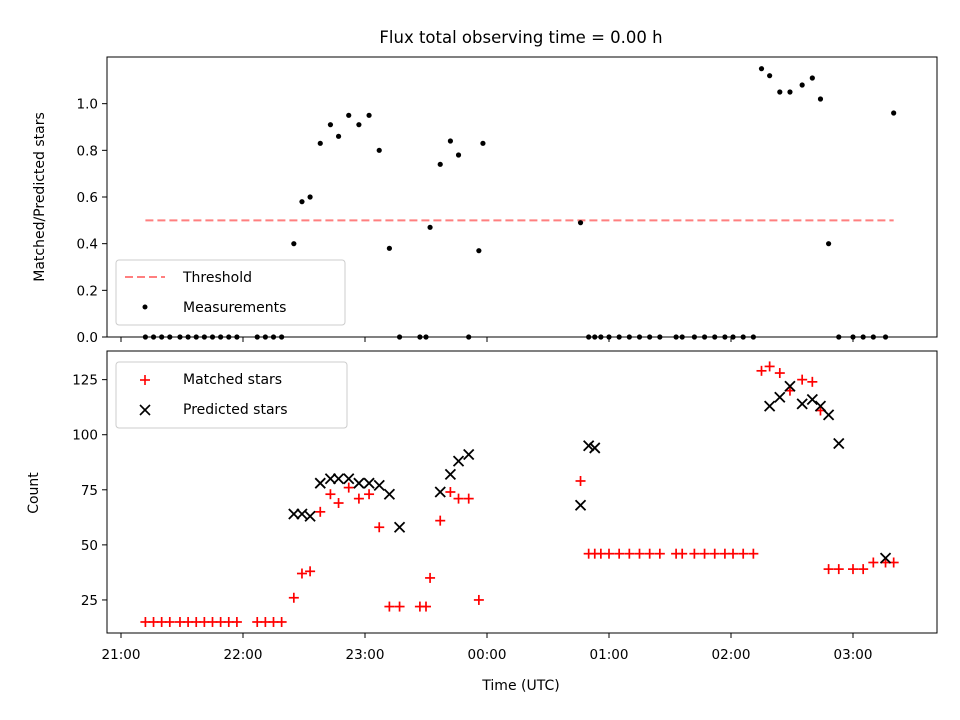 The height and width of the screenshot is (720, 960). I want to click on count-x-tick-label: 23:00, so click(365, 655).